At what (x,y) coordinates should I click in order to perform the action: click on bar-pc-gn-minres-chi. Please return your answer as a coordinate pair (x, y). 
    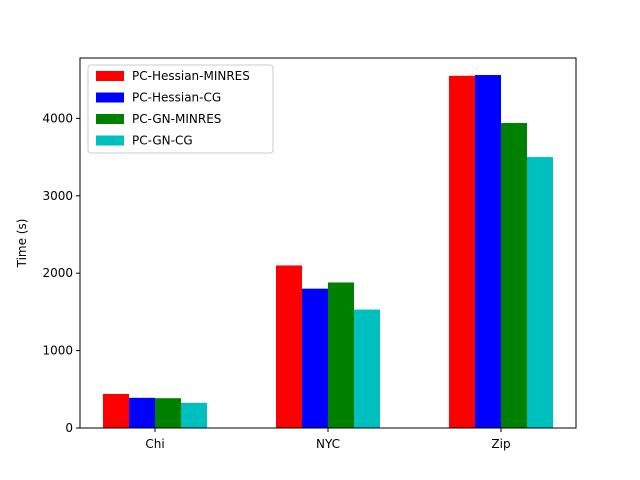
    Looking at the image, I should click on (168, 413).